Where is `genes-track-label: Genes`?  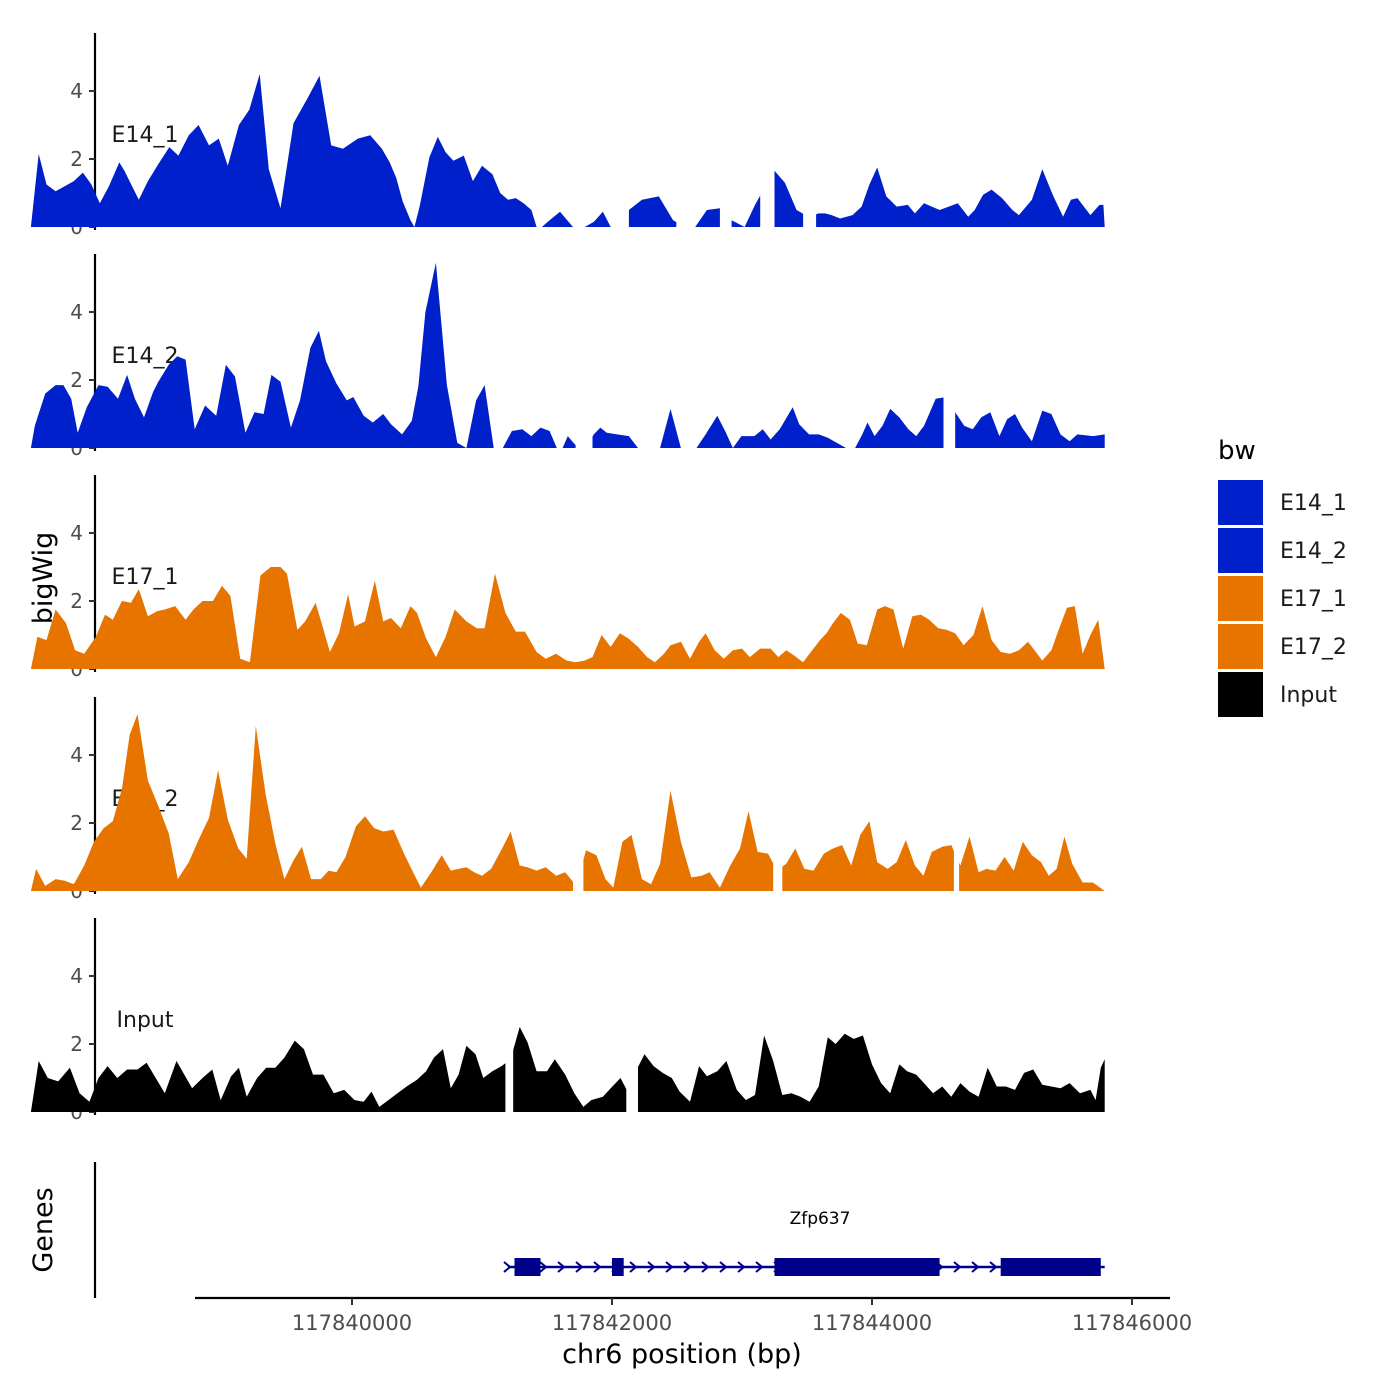 genes-track-label: Genes is located at coordinates (43, 1229).